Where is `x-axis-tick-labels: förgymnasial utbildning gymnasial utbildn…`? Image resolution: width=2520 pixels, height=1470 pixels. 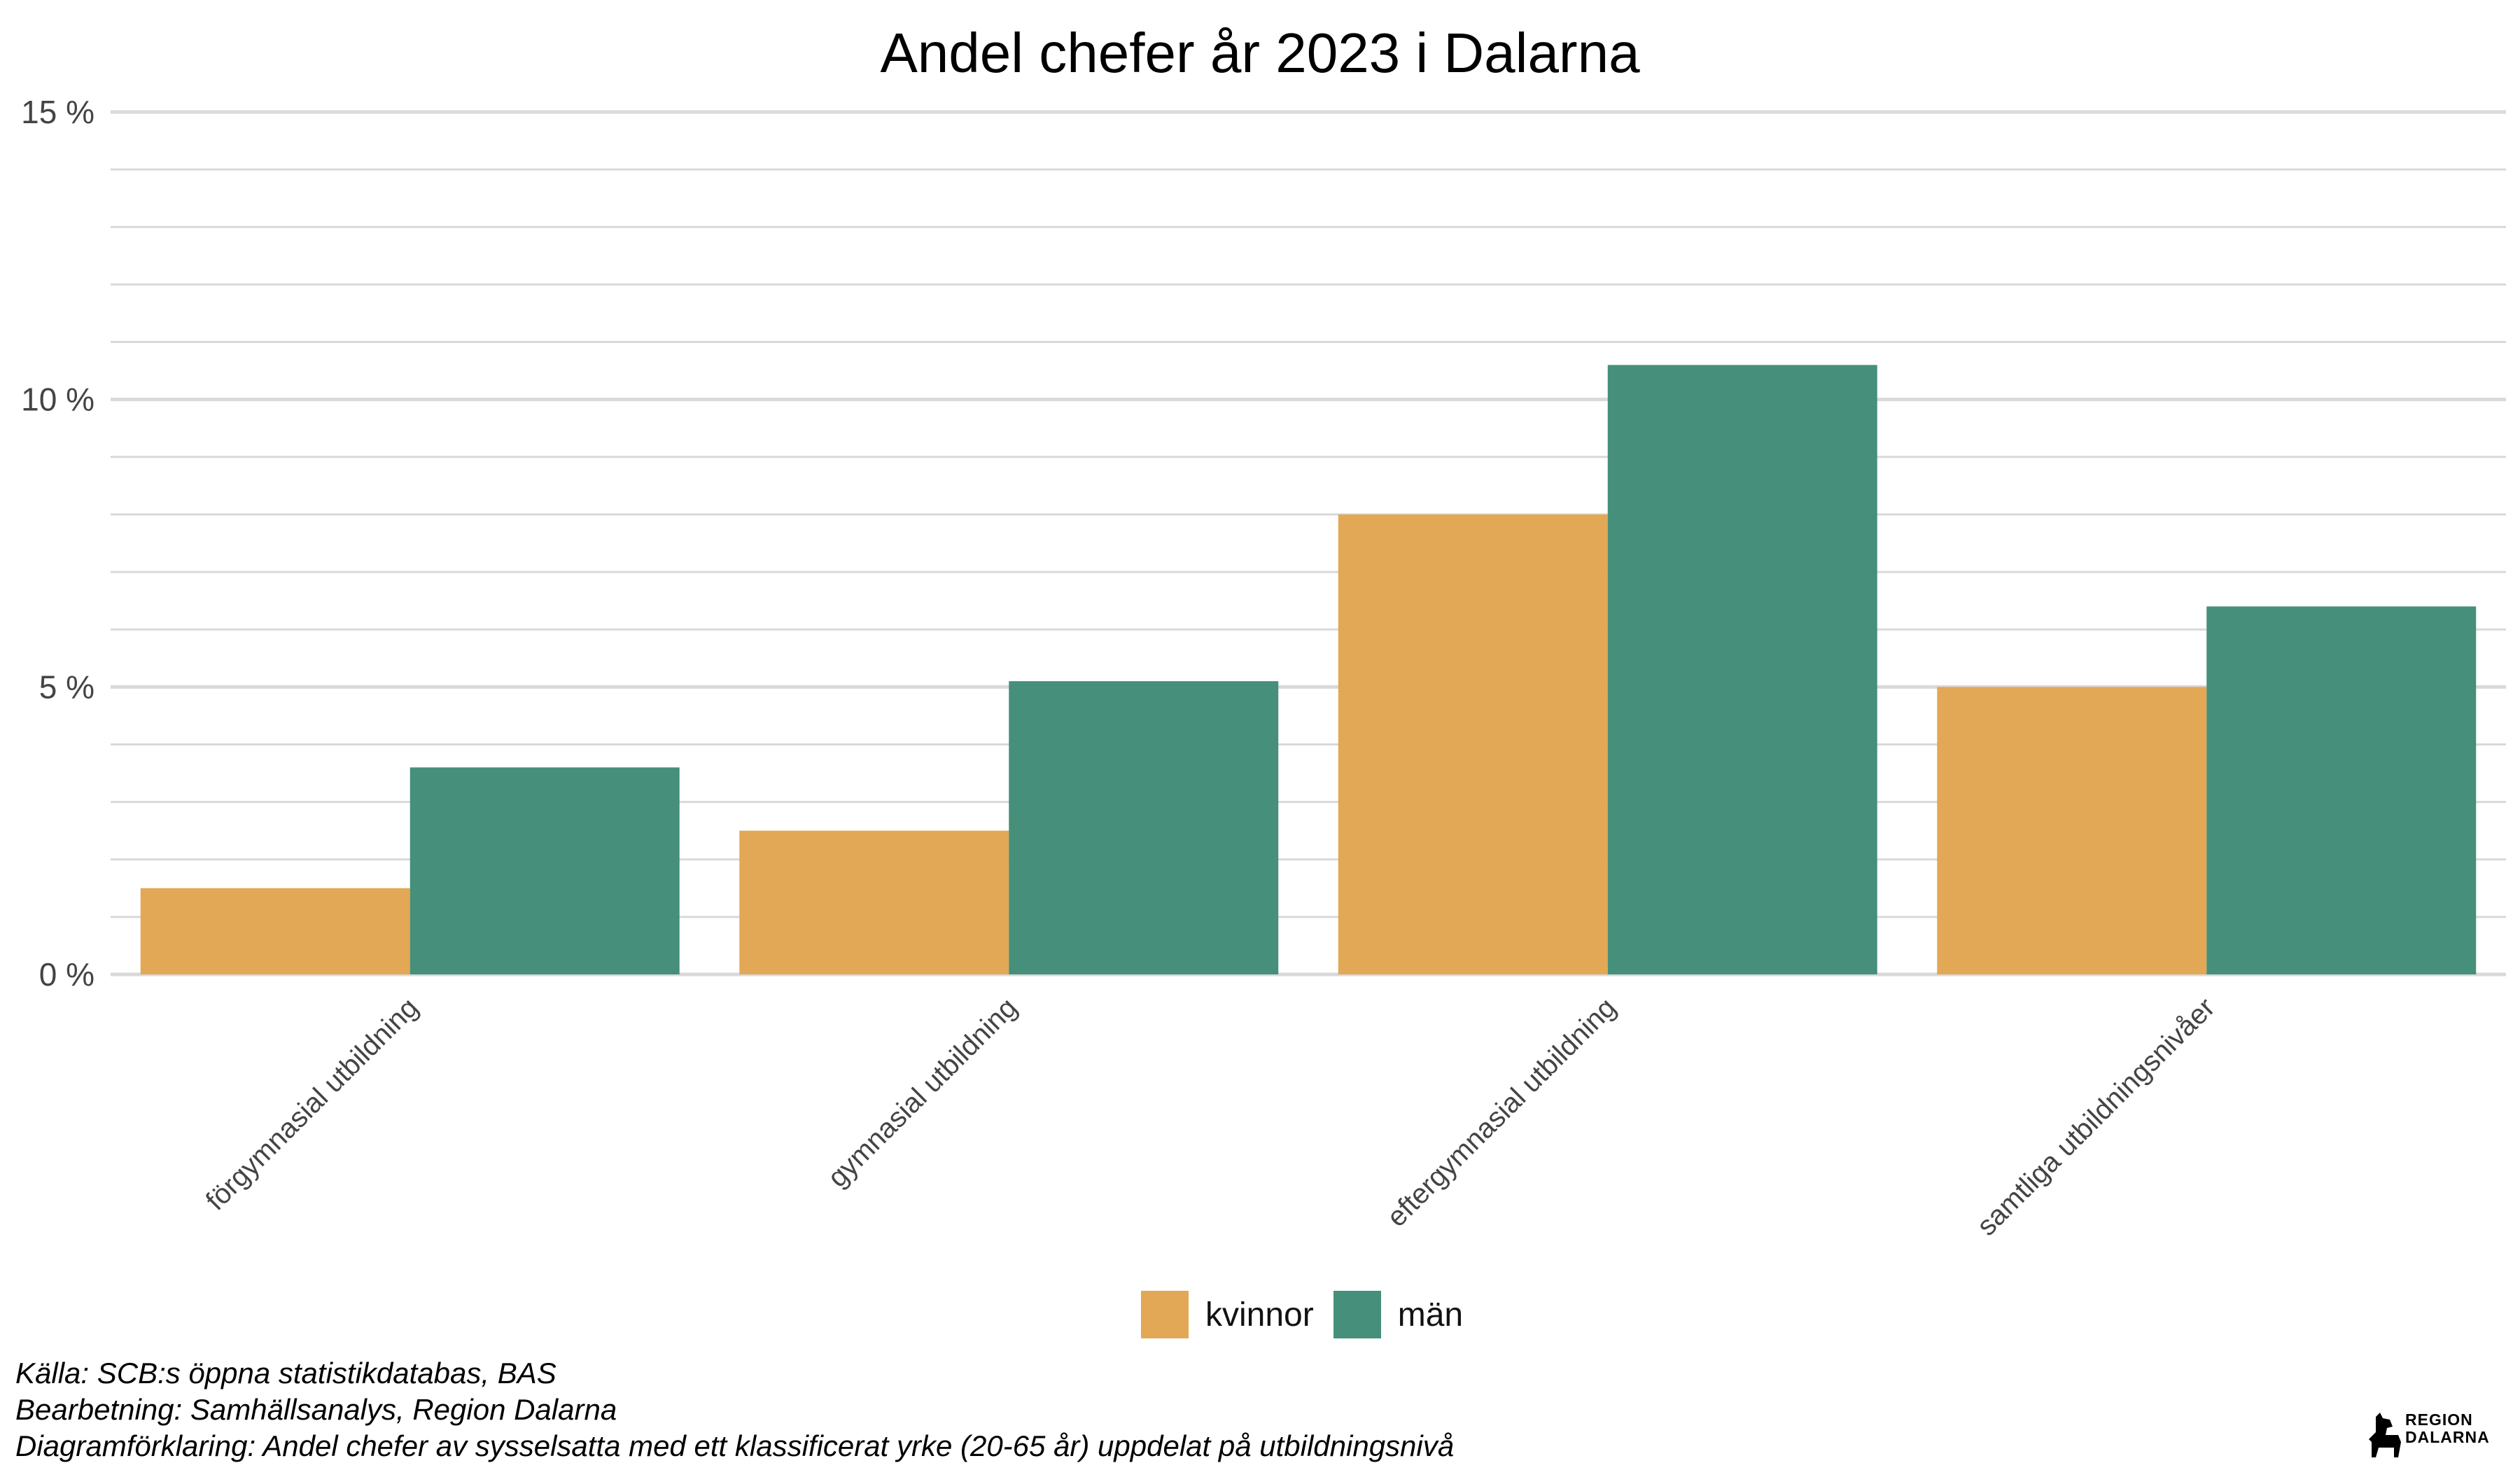 x-axis-tick-labels: förgymnasial utbildning gymnasial utbildn… is located at coordinates (1210, 1117).